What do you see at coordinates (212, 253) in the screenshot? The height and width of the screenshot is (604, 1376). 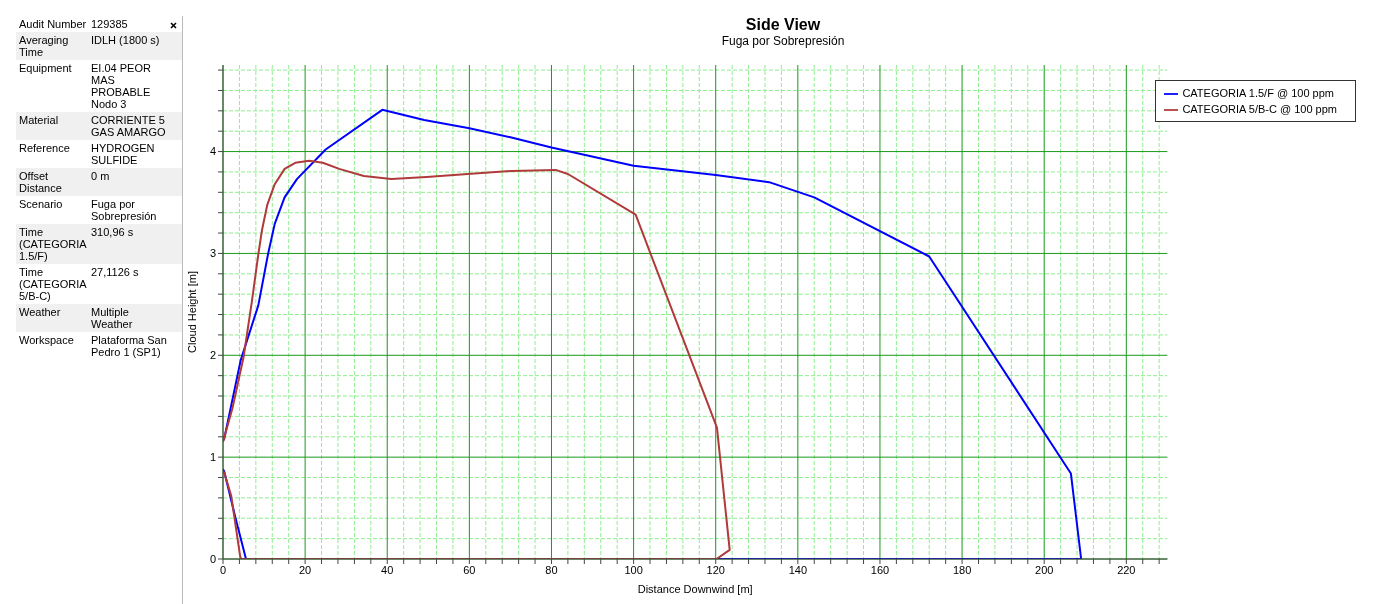 I see `y-tick-label: 3` at bounding box center [212, 253].